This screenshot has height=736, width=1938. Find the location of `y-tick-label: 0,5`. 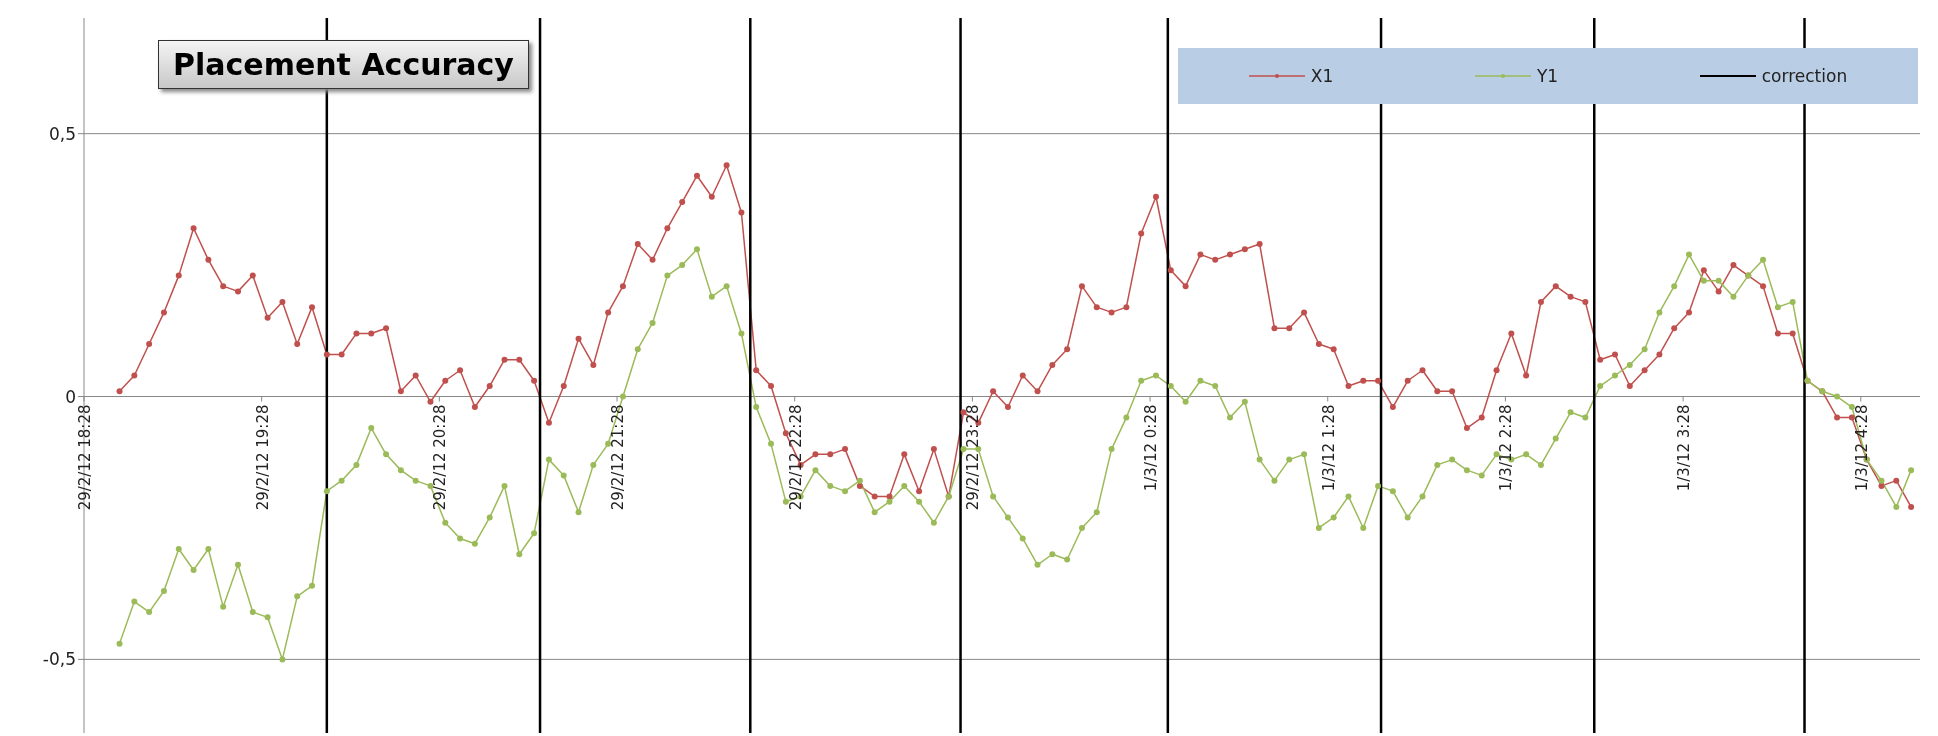

y-tick-label: 0,5 is located at coordinates (62, 133).